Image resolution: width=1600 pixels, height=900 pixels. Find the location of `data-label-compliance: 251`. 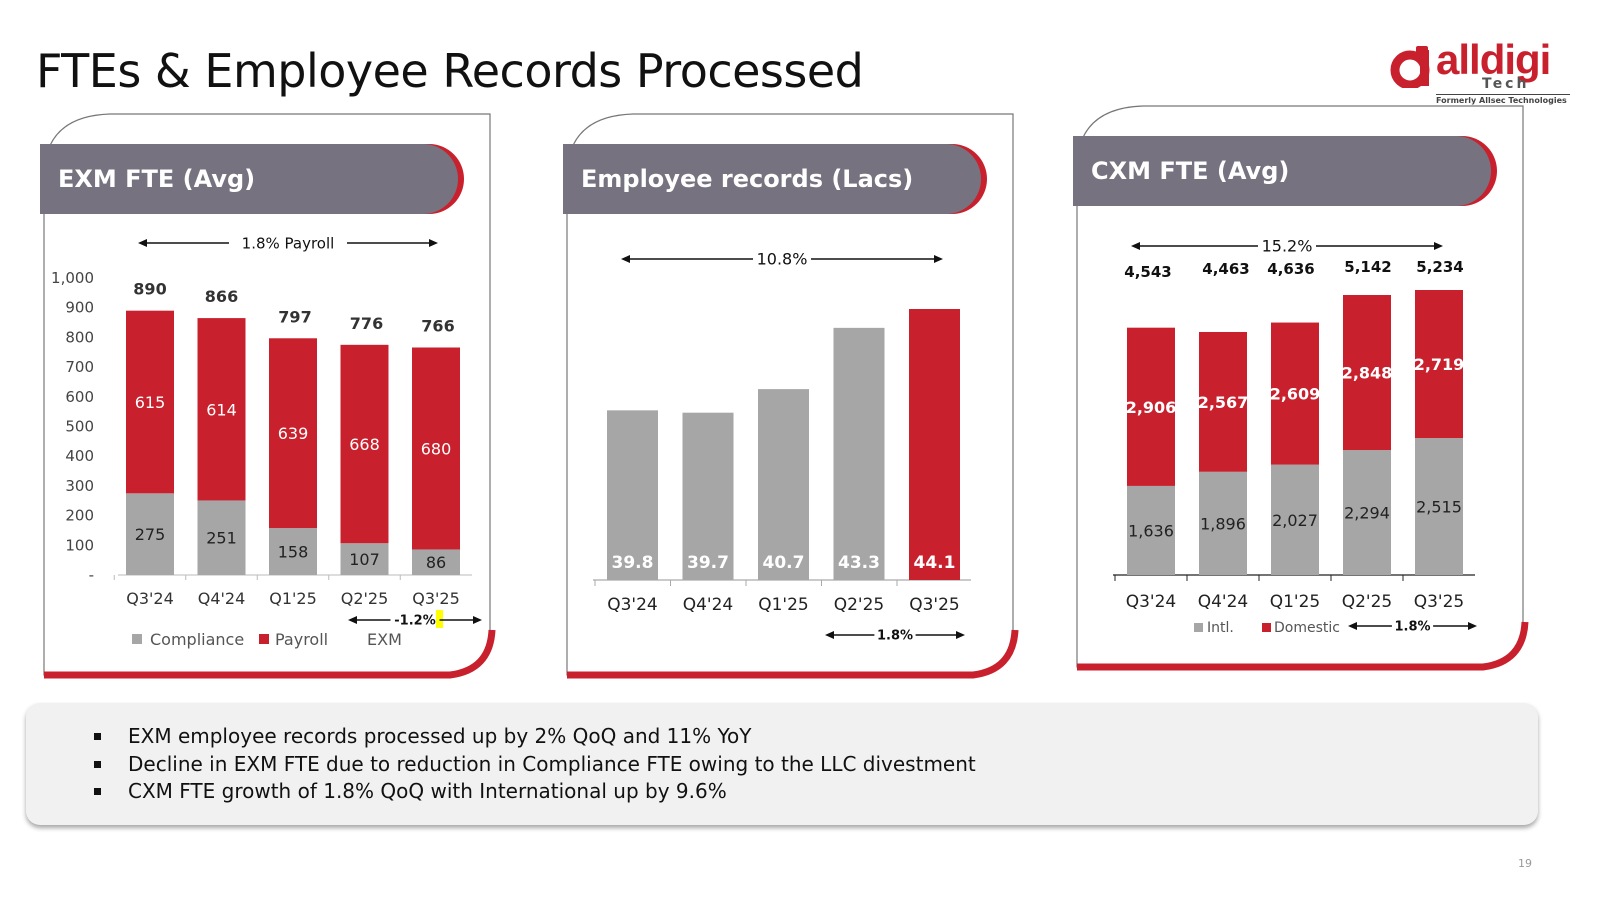

data-label-compliance: 251 is located at coordinates (221, 538).